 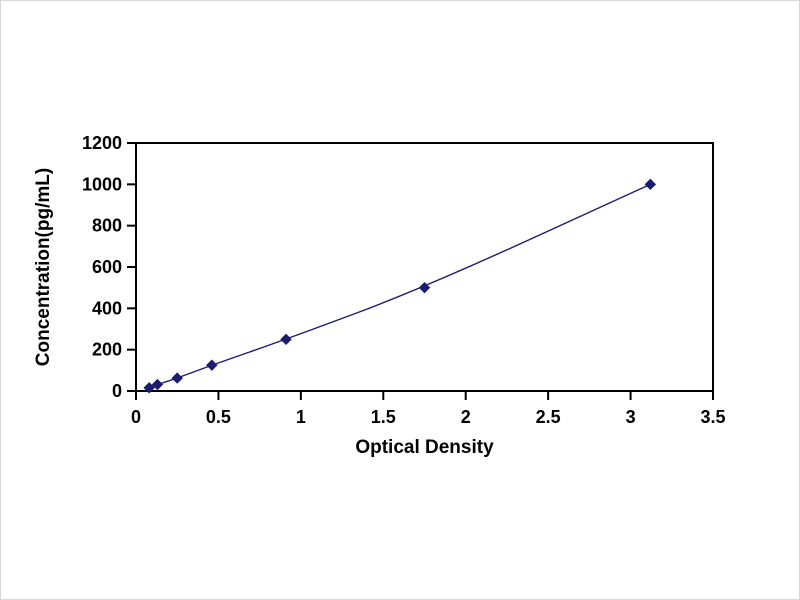 I want to click on x-tick-label: 1, so click(x=301, y=417).